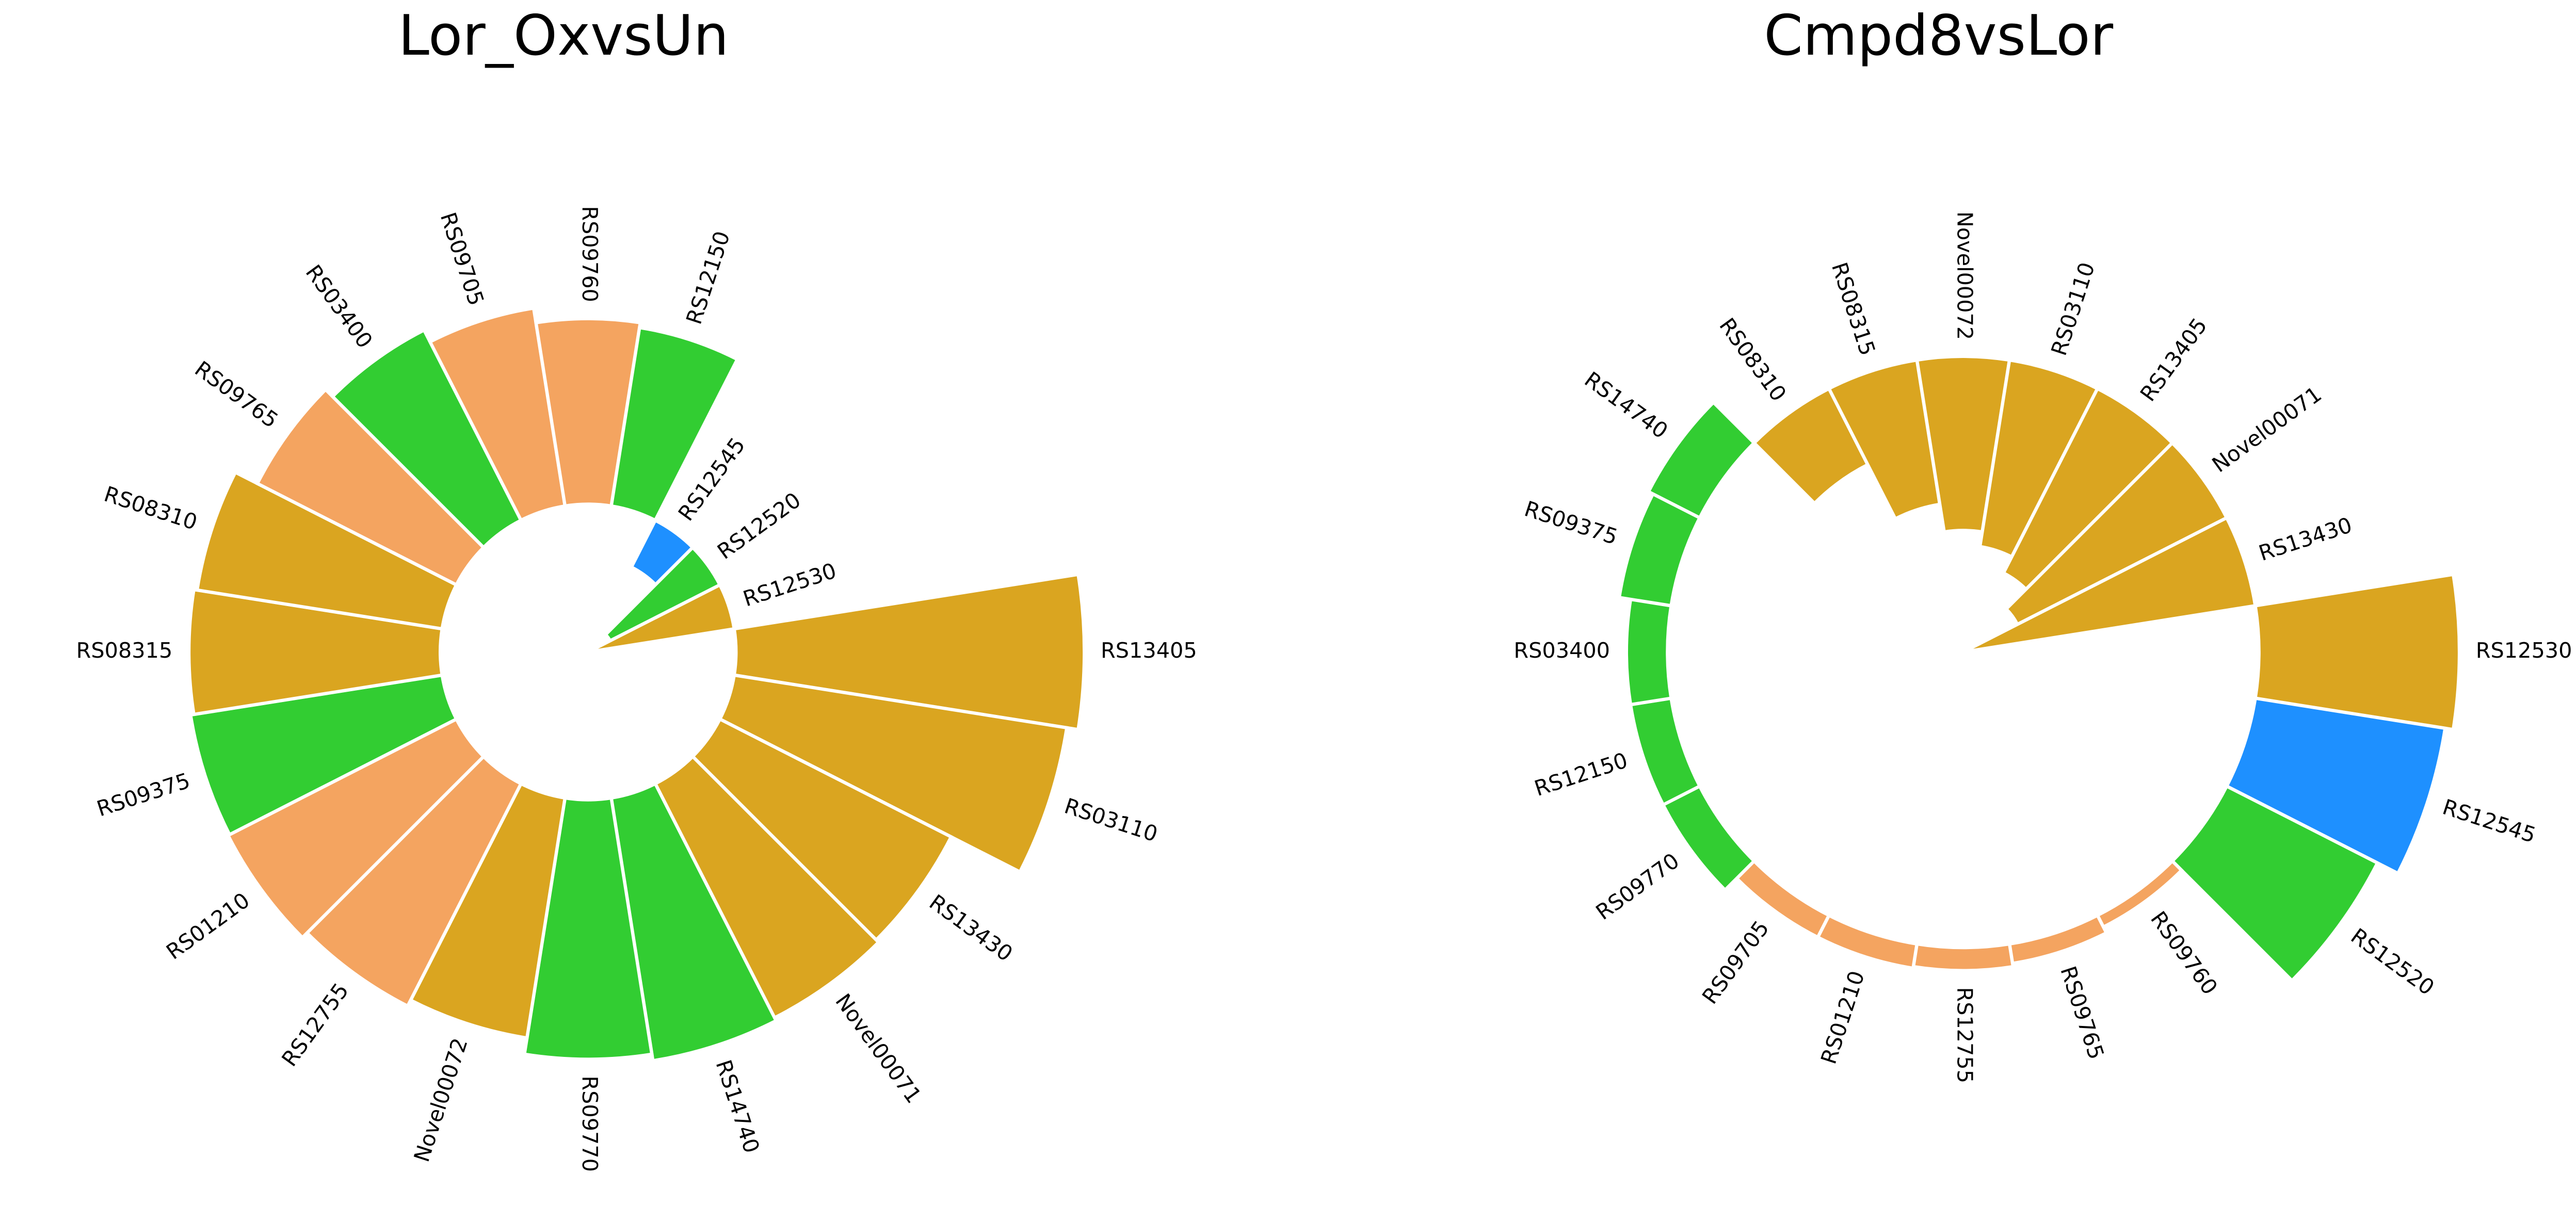 This screenshot has height=1223, width=2576. Describe the element at coordinates (2490, 820) in the screenshot. I see `bar-label: RS12545` at that location.